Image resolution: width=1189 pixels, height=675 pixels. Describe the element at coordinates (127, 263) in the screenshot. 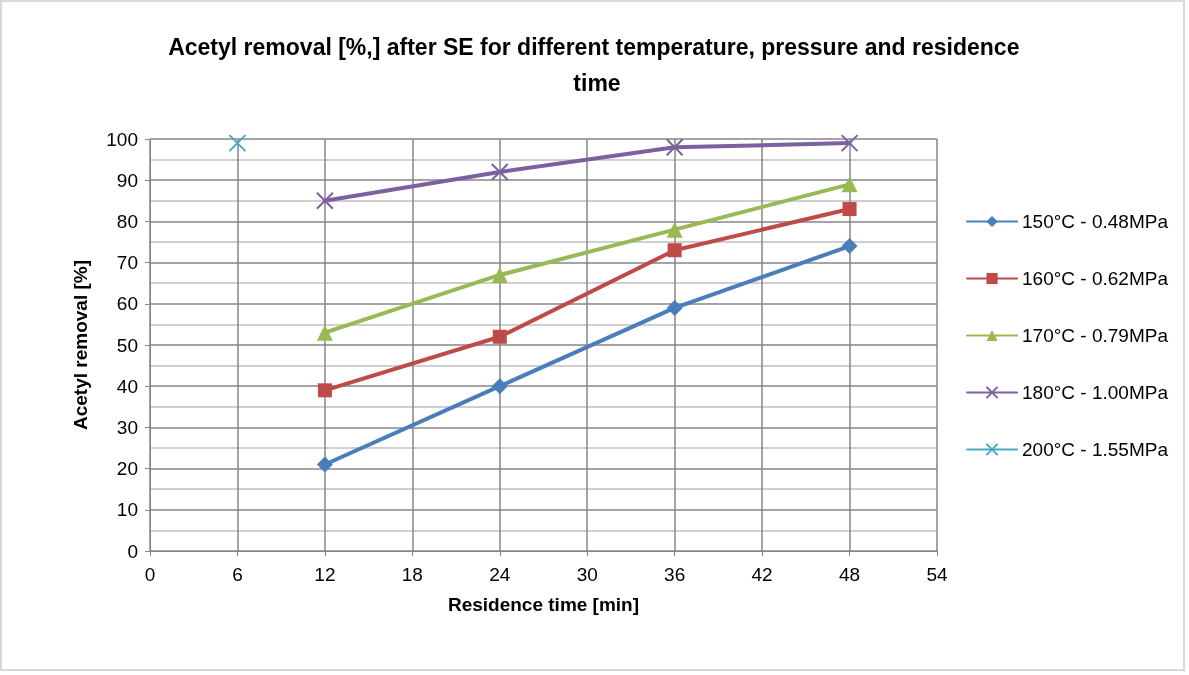

I see `y-tick-label: 70` at that location.